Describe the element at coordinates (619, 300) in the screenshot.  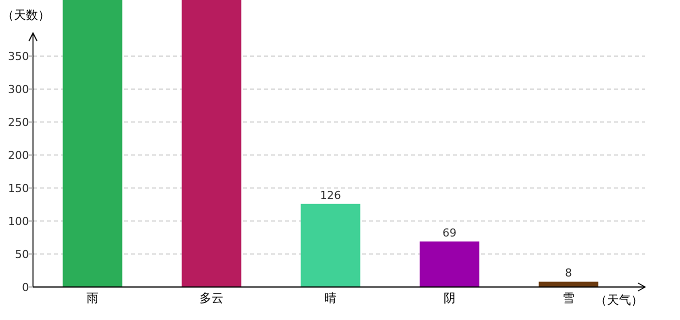
I see `x-axis-title: （天气）` at that location.